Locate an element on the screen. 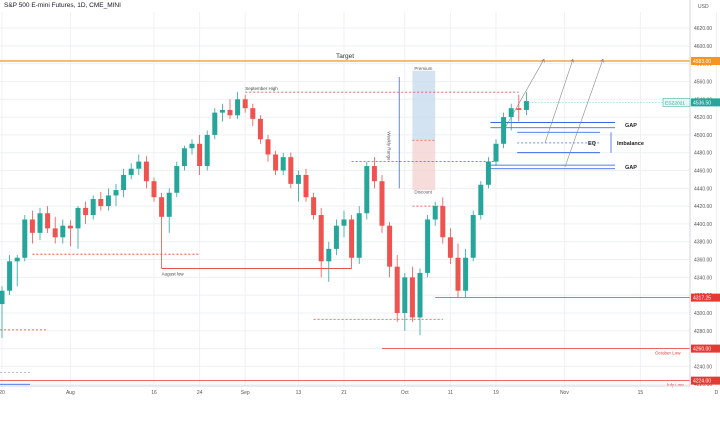 The image size is (720, 425). price-tag-label: 4317.25 is located at coordinates (702, 299).